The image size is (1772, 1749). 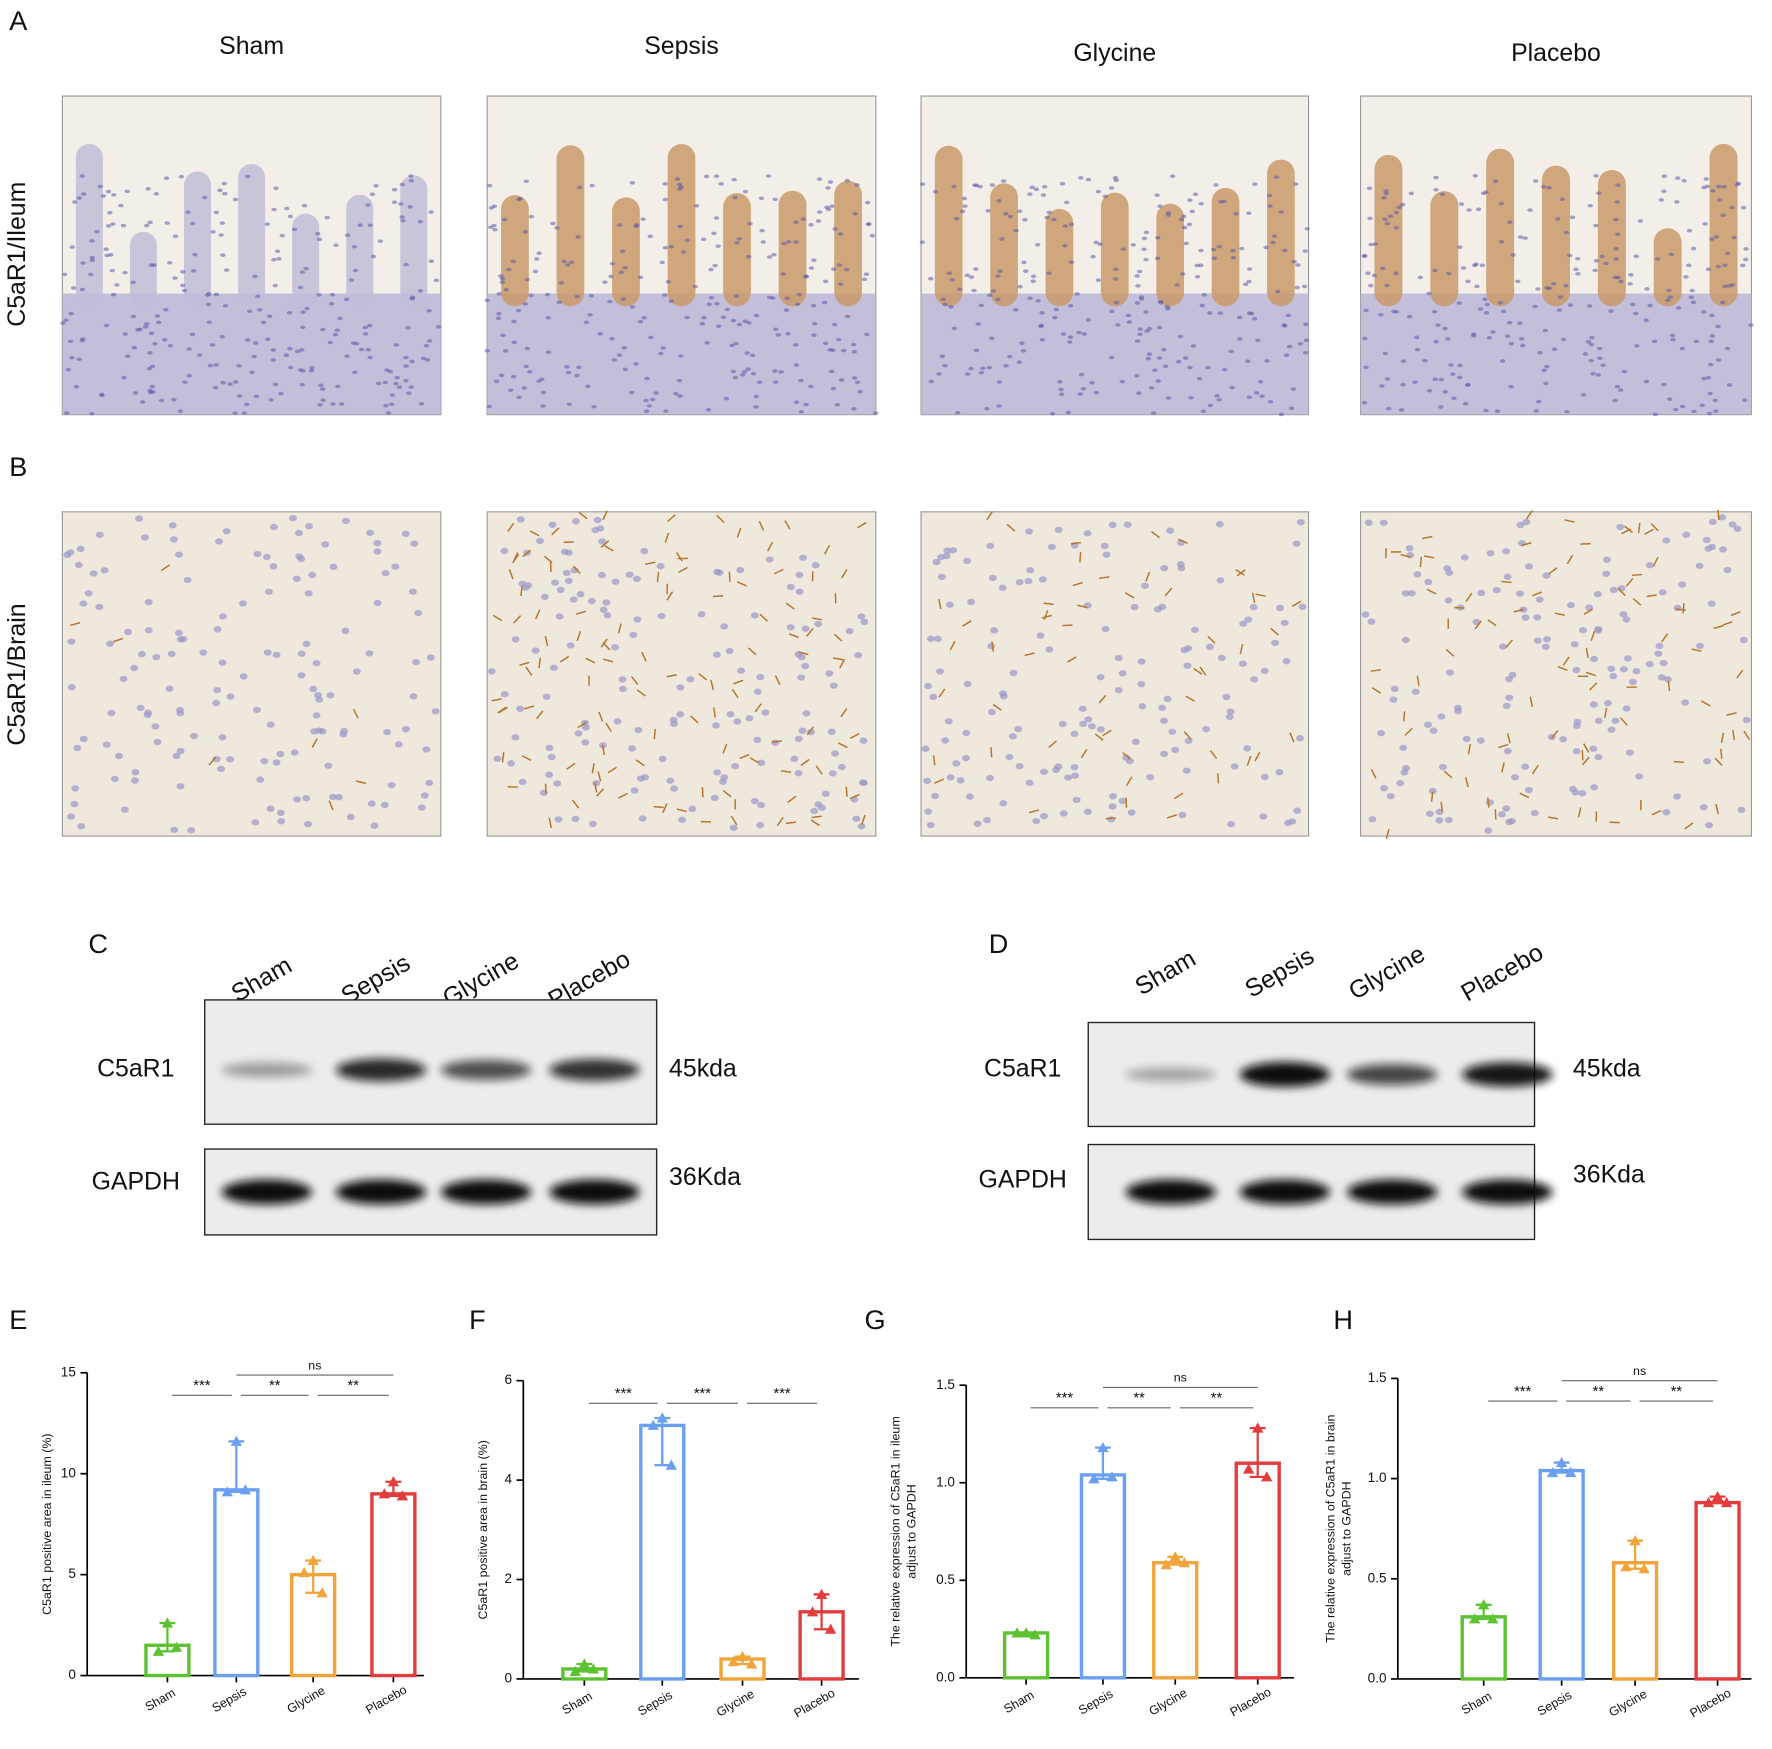 I want to click on x-tick-label: Sham, so click(x=160, y=1700).